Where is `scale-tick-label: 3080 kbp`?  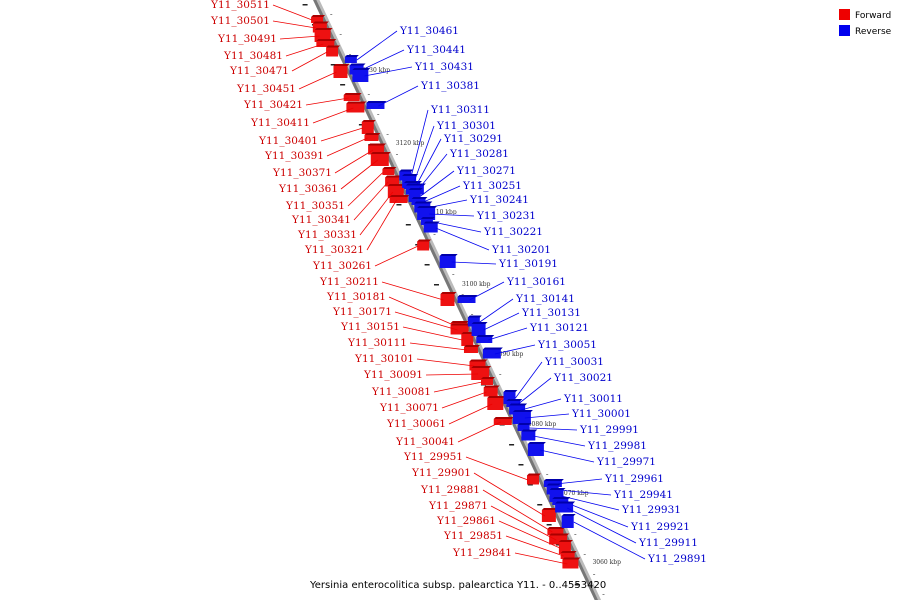 scale-tick-label: 3080 kbp is located at coordinates (542, 424).